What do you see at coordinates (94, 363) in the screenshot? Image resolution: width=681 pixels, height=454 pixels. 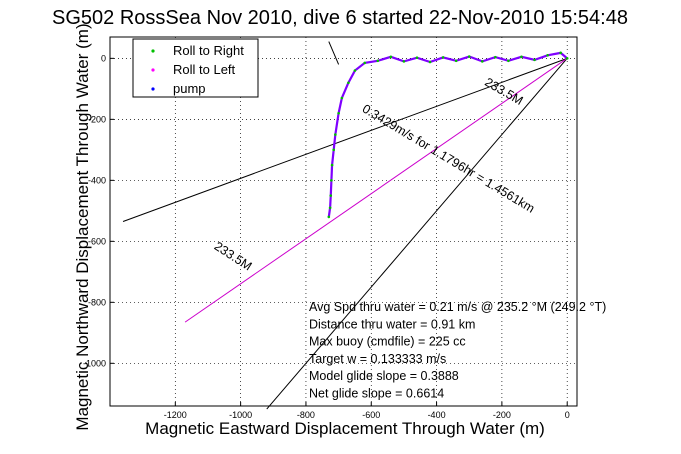 I see `y-tick-label: -1000` at bounding box center [94, 363].